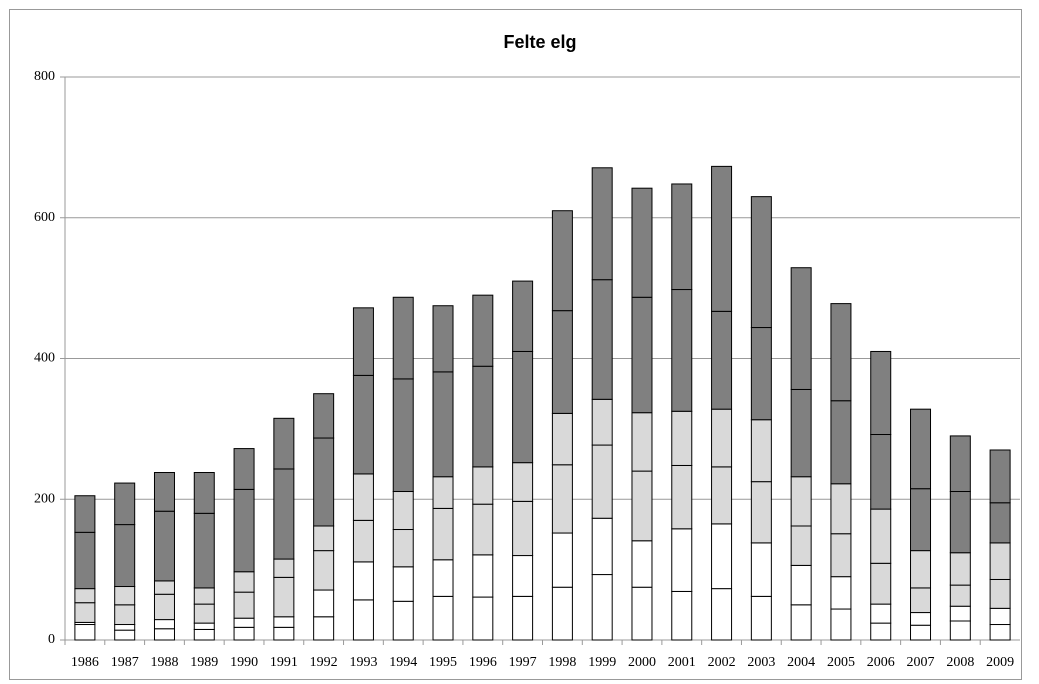  What do you see at coordinates (204, 662) in the screenshot?
I see `x-tick-label: 1989` at bounding box center [204, 662].